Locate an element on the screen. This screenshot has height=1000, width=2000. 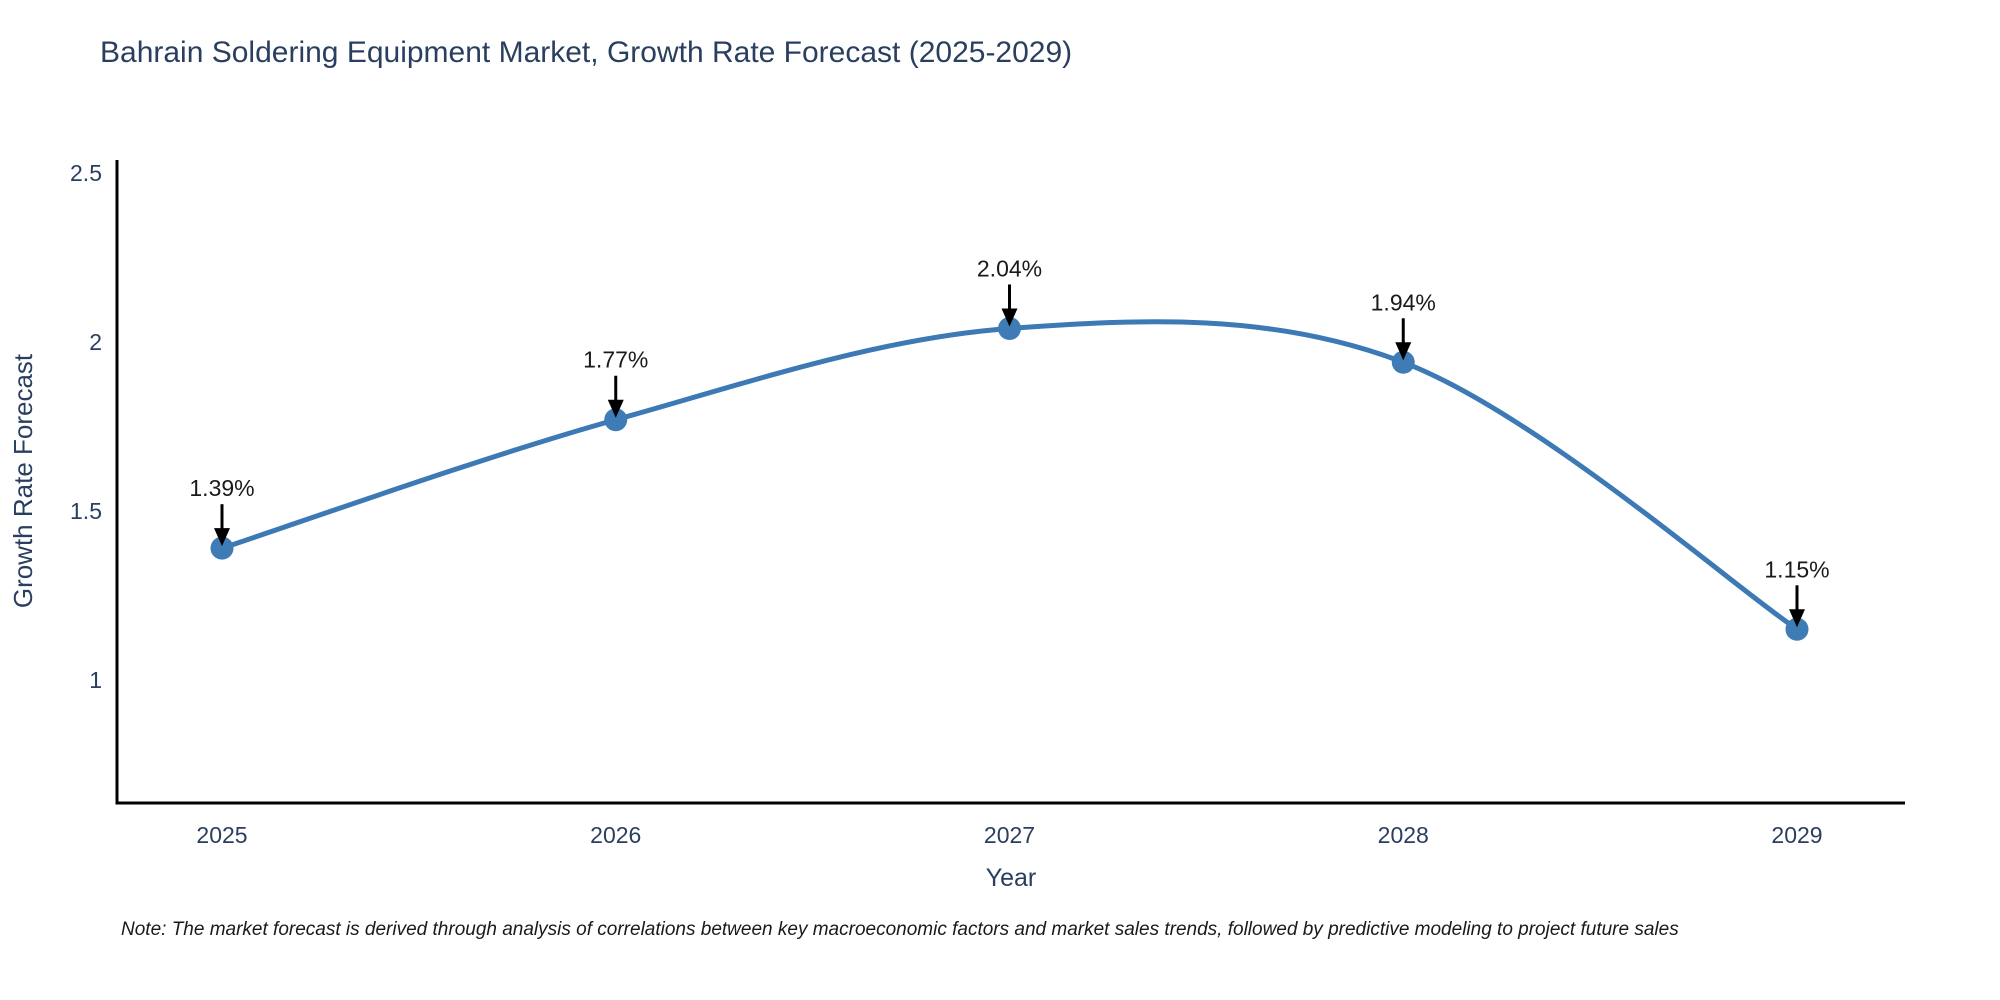
y-tick-label: 2 is located at coordinates (95, 342).